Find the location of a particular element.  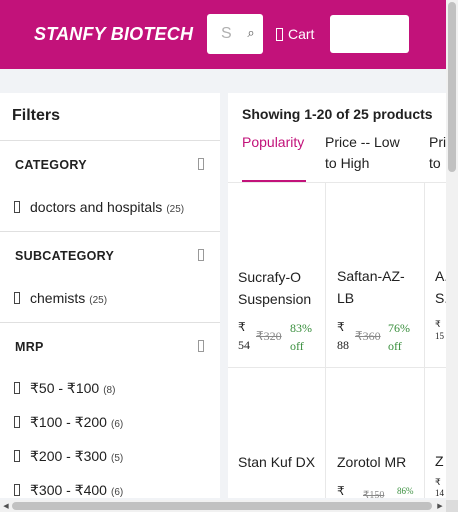

cart-icon is located at coordinates (279, 34).